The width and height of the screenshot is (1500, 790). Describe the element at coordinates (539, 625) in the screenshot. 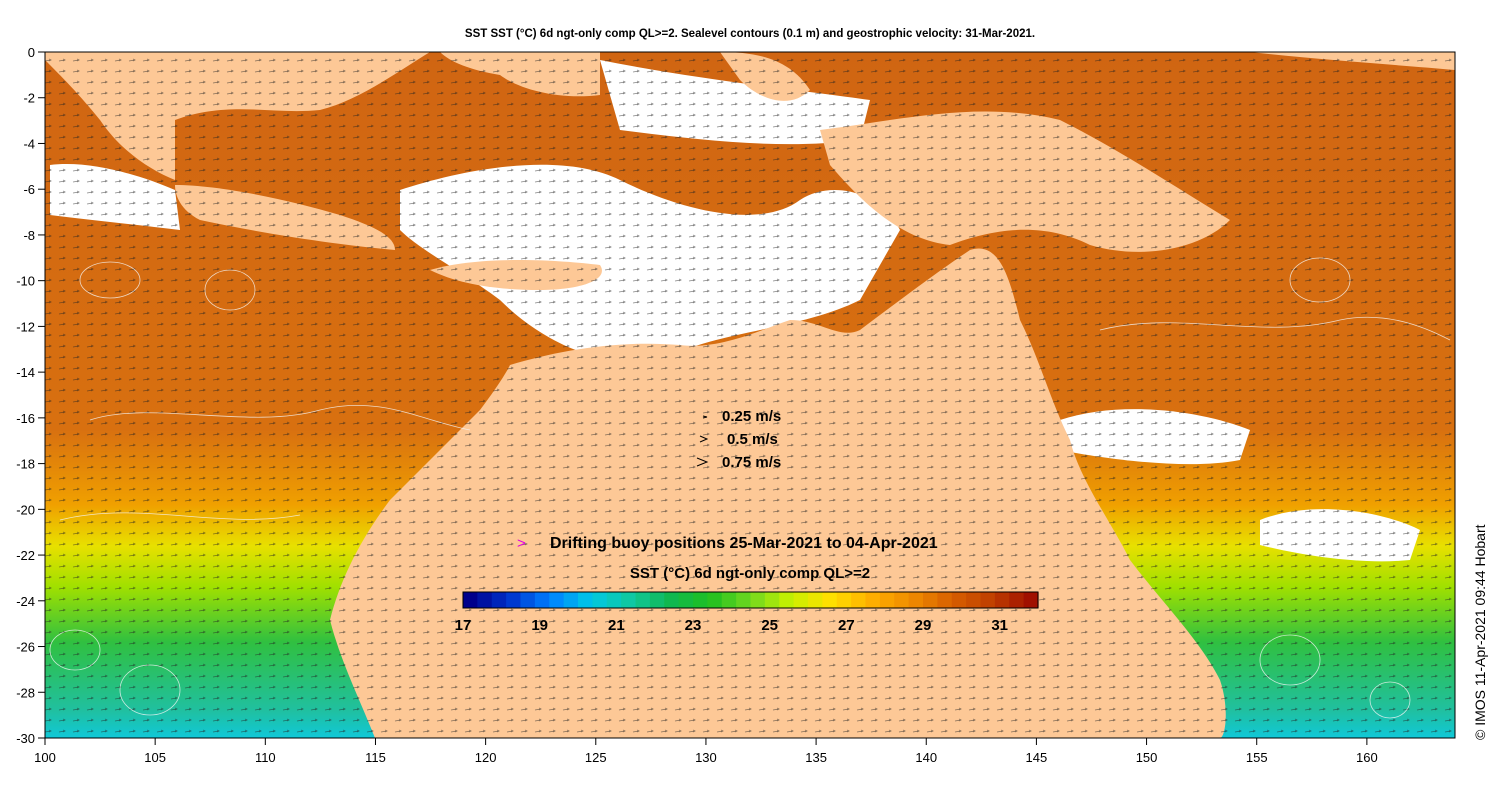

I see `colorbar-tick-label: 19` at that location.